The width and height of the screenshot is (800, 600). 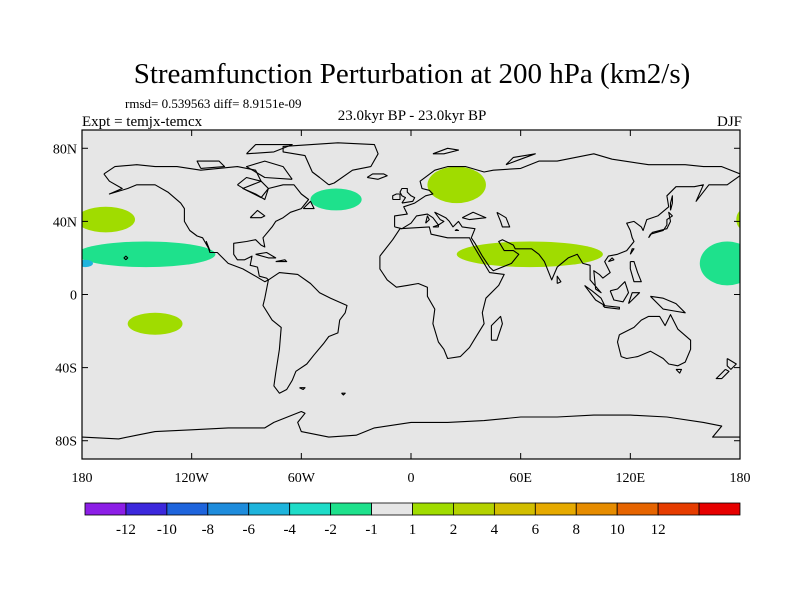 What do you see at coordinates (253, 187) in the screenshot?
I see `coast-hudson-bay` at bounding box center [253, 187].